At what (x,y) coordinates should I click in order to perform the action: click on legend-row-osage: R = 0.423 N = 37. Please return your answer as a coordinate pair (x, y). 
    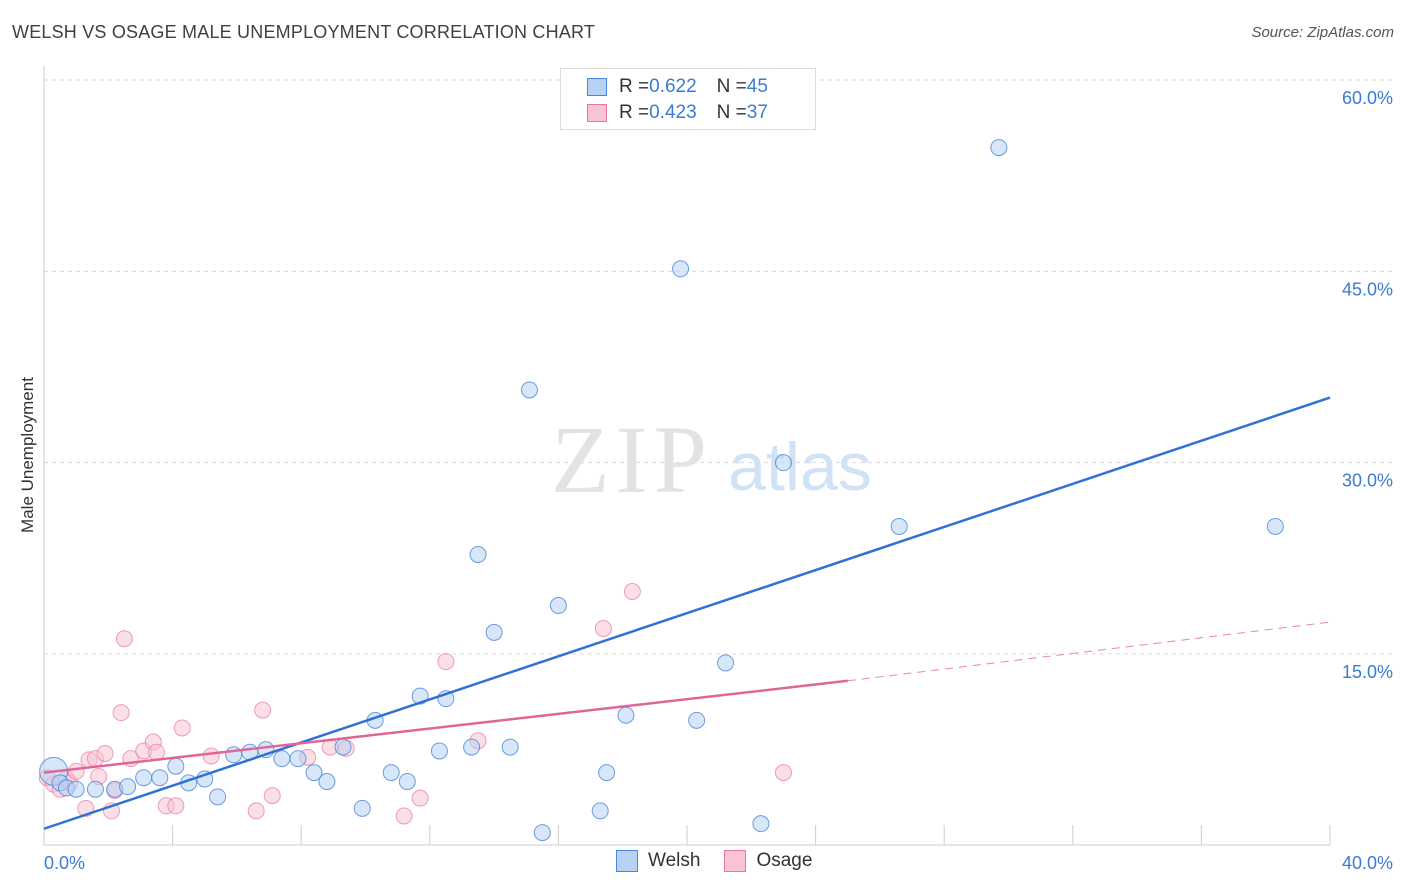
    Looking at the image, I should click on (677, 113).